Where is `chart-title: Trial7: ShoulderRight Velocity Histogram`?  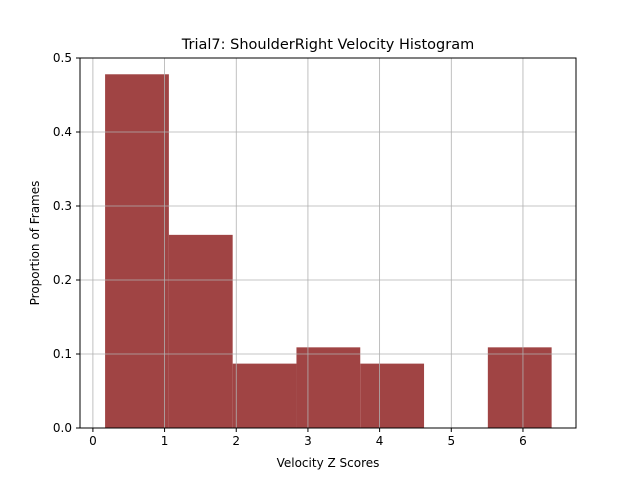 chart-title: Trial7: ShoulderRight Velocity Histogram is located at coordinates (327, 45).